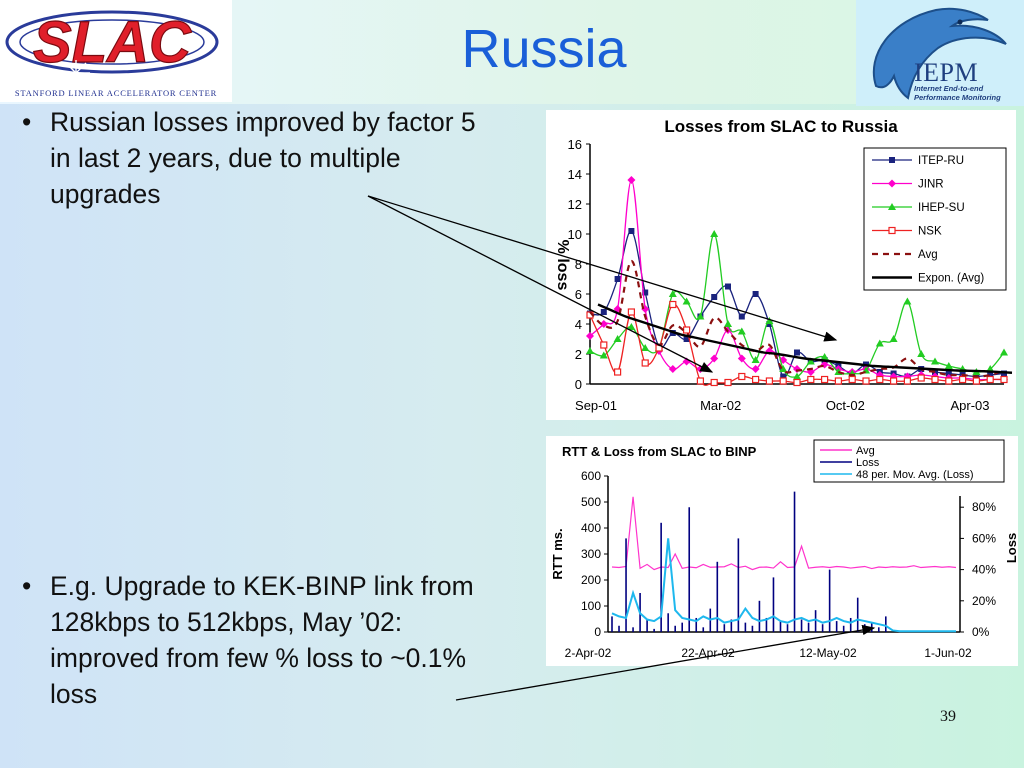 The width and height of the screenshot is (1024, 768). Describe the element at coordinates (557, 553) in the screenshot. I see `chart2-ylabel: RTT ms.` at that location.